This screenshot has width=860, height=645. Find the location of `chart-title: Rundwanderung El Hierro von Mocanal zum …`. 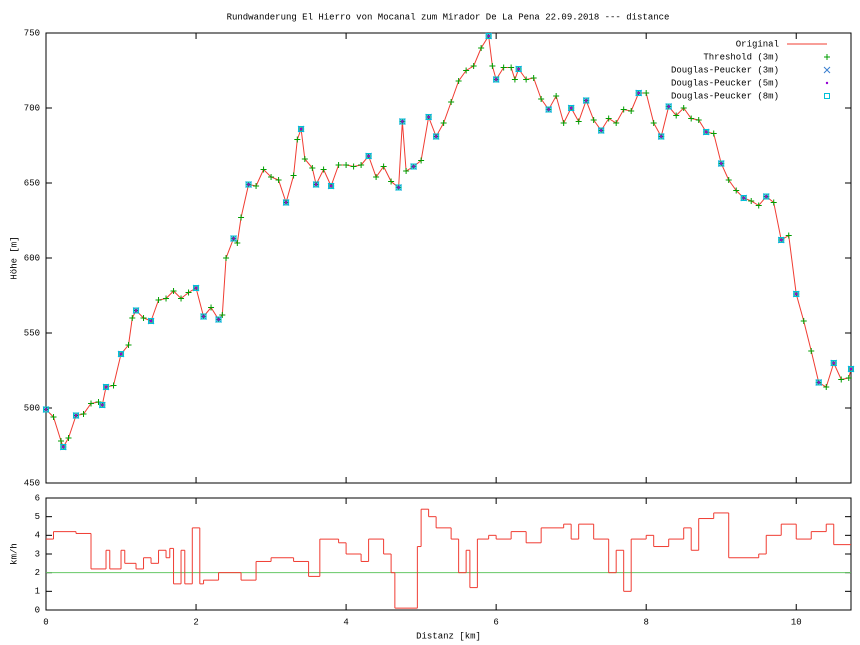

chart-title: Rundwanderung El Hierro von Mocanal zum … is located at coordinates (448, 17).